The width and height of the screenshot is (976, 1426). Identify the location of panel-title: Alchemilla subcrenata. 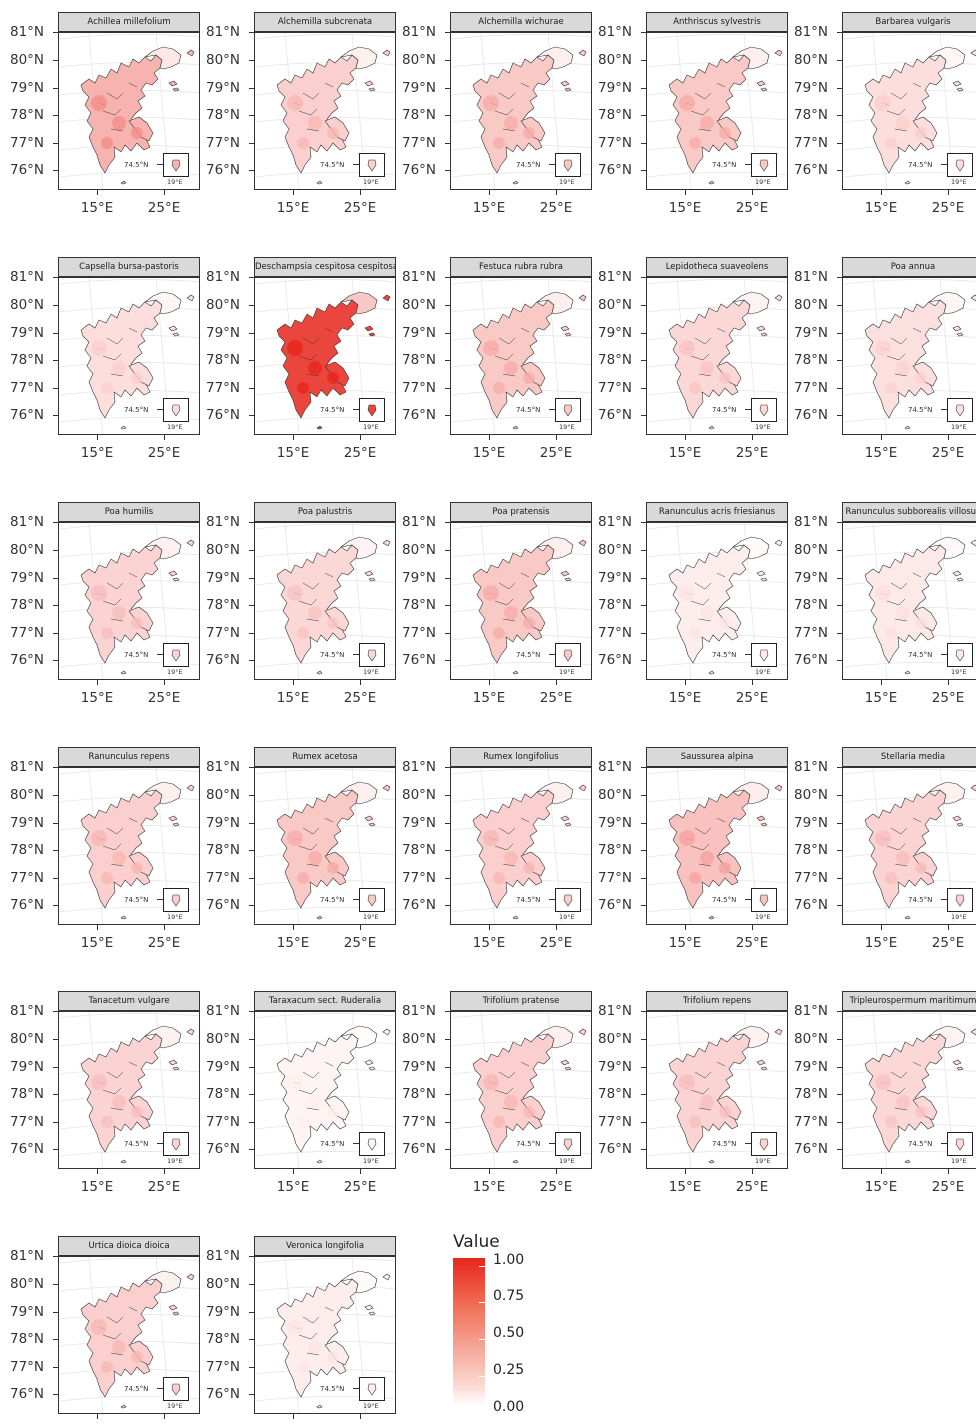
(325, 22).